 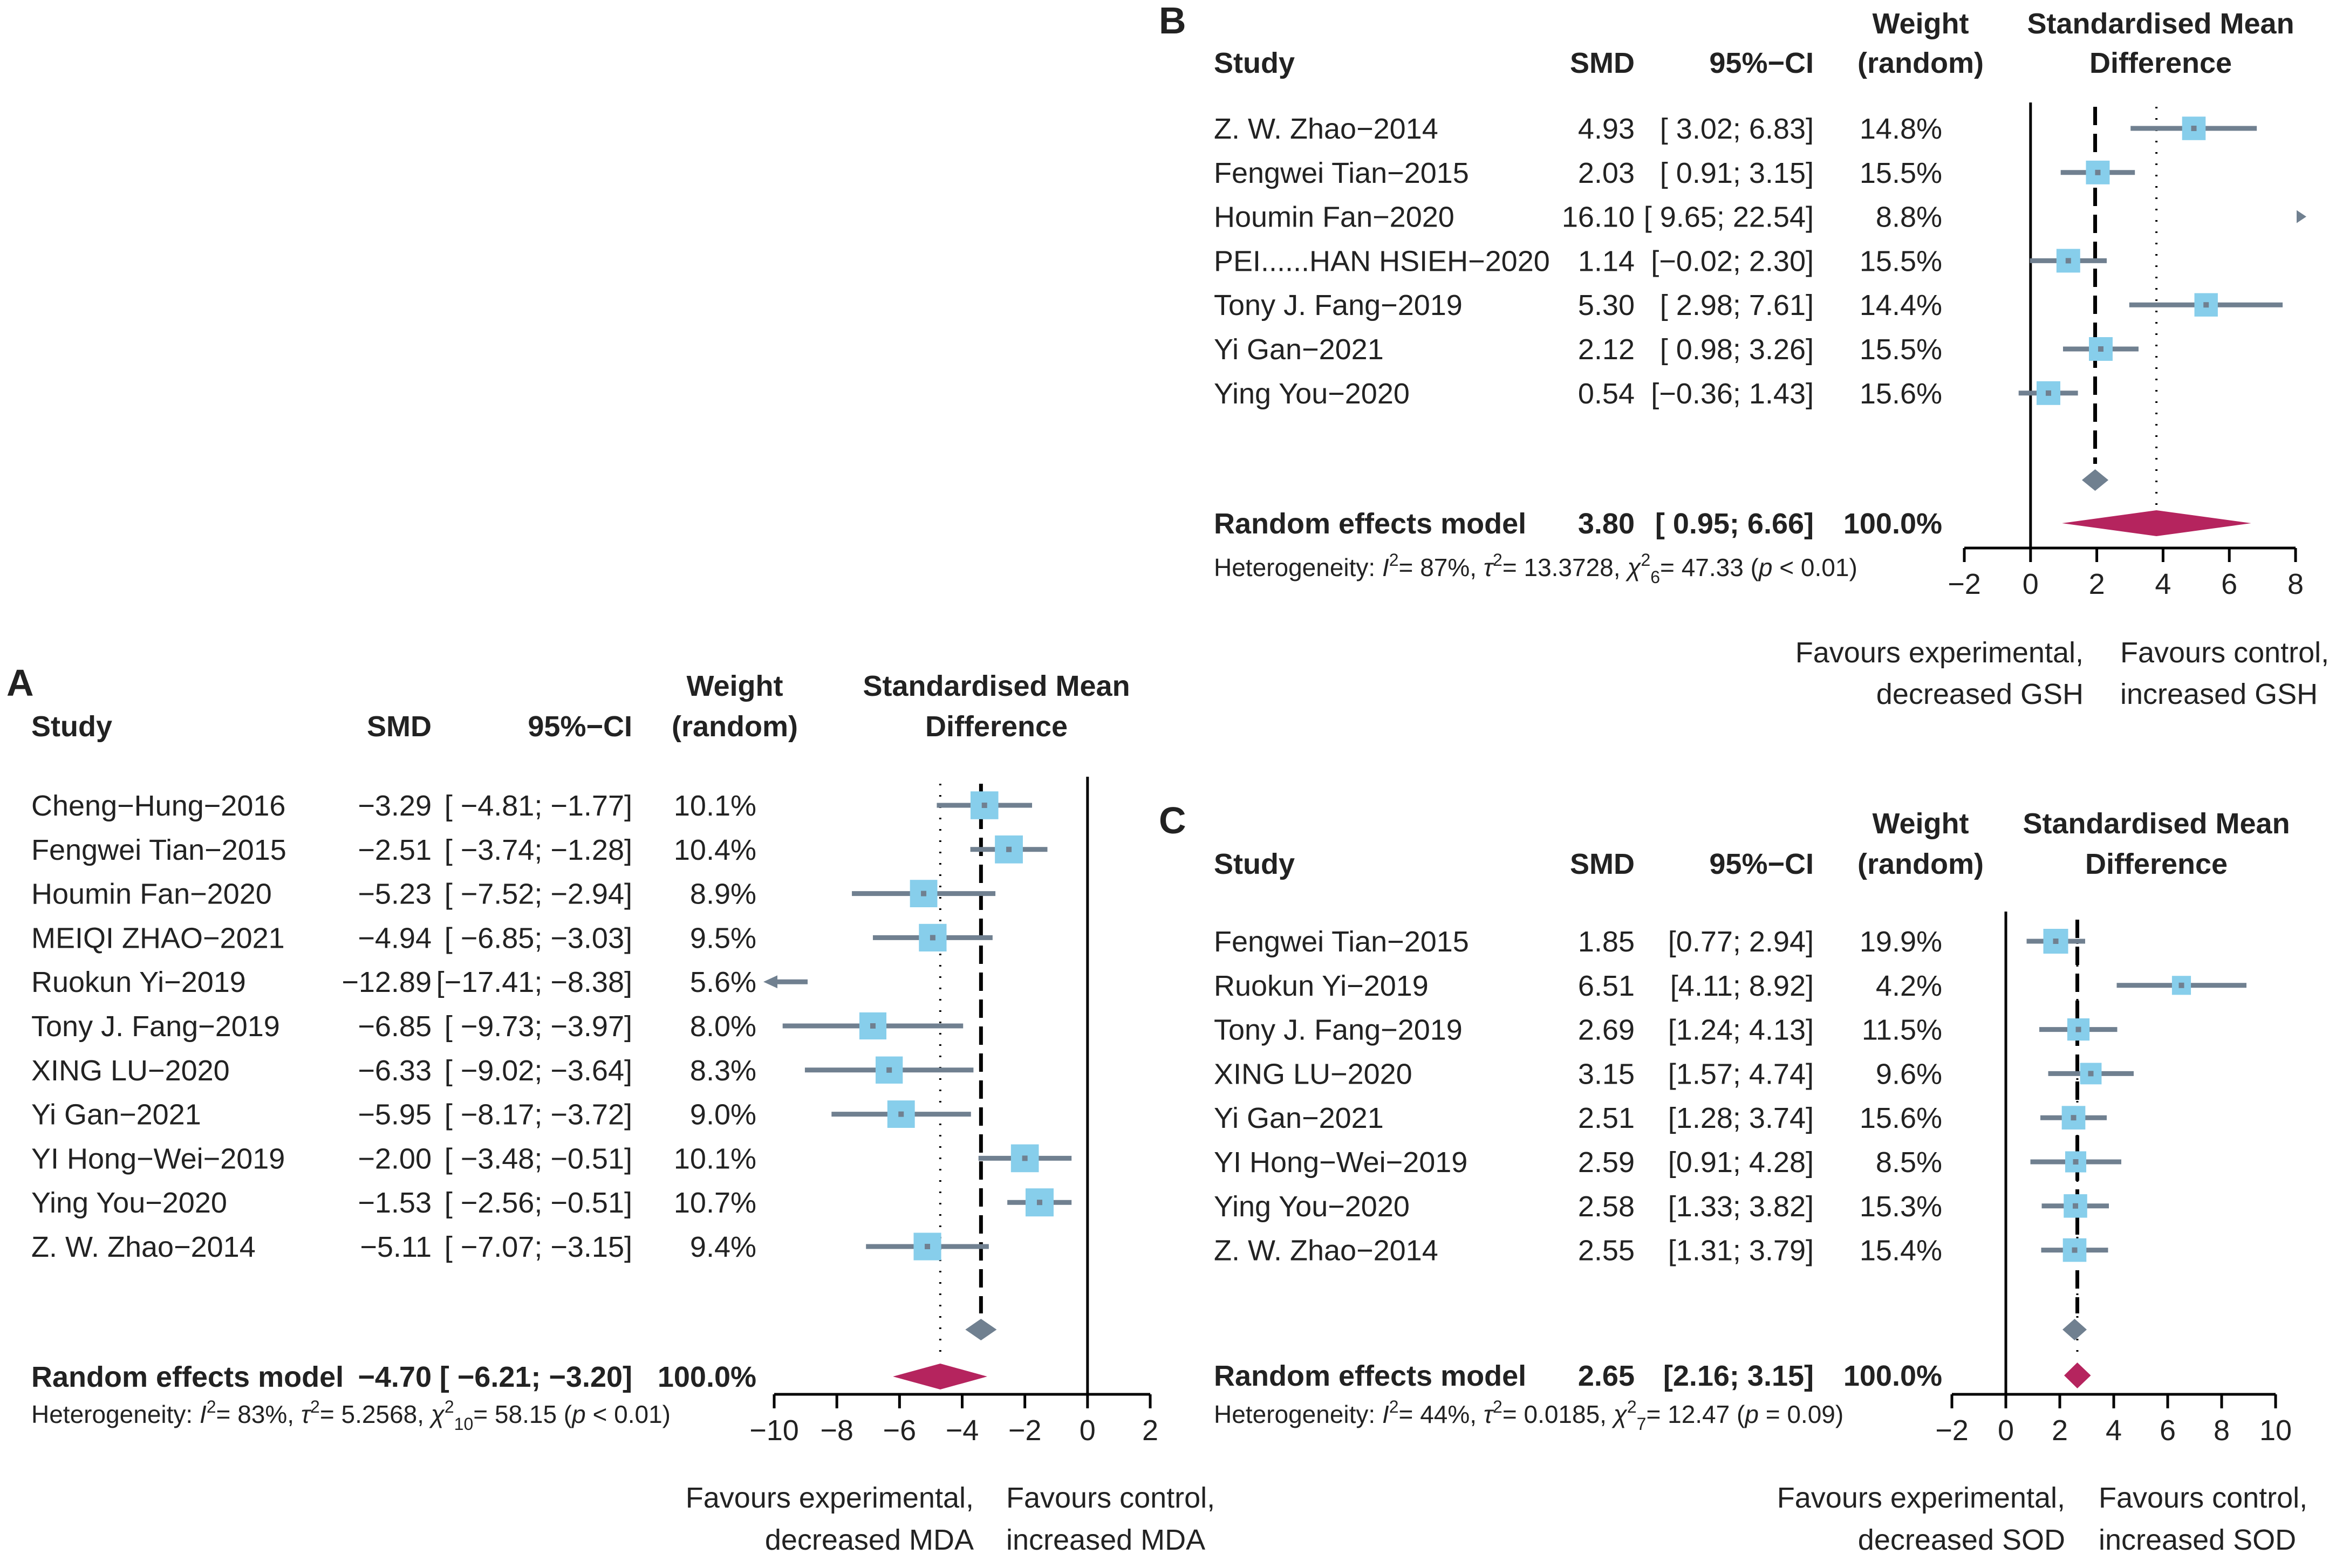 I want to click on study-ci: [4.11; 8.92], so click(x=1742, y=986).